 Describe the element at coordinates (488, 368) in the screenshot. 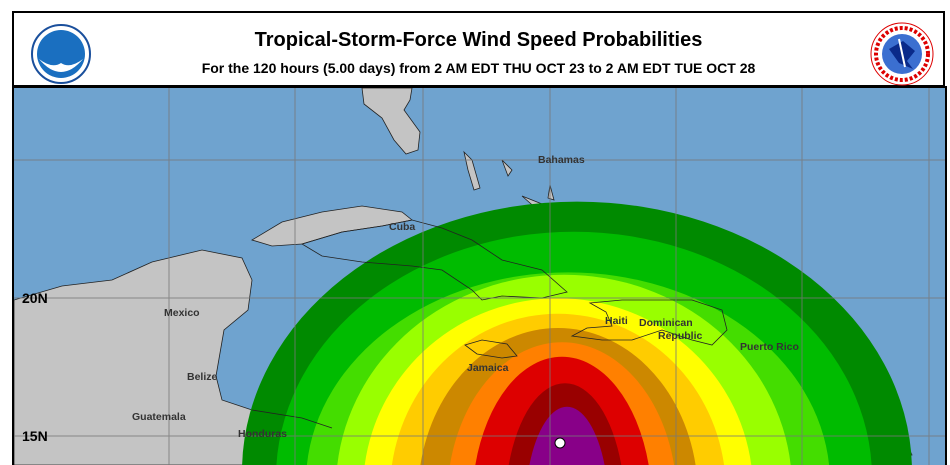

I see `label-jamaica: Jamaica` at that location.